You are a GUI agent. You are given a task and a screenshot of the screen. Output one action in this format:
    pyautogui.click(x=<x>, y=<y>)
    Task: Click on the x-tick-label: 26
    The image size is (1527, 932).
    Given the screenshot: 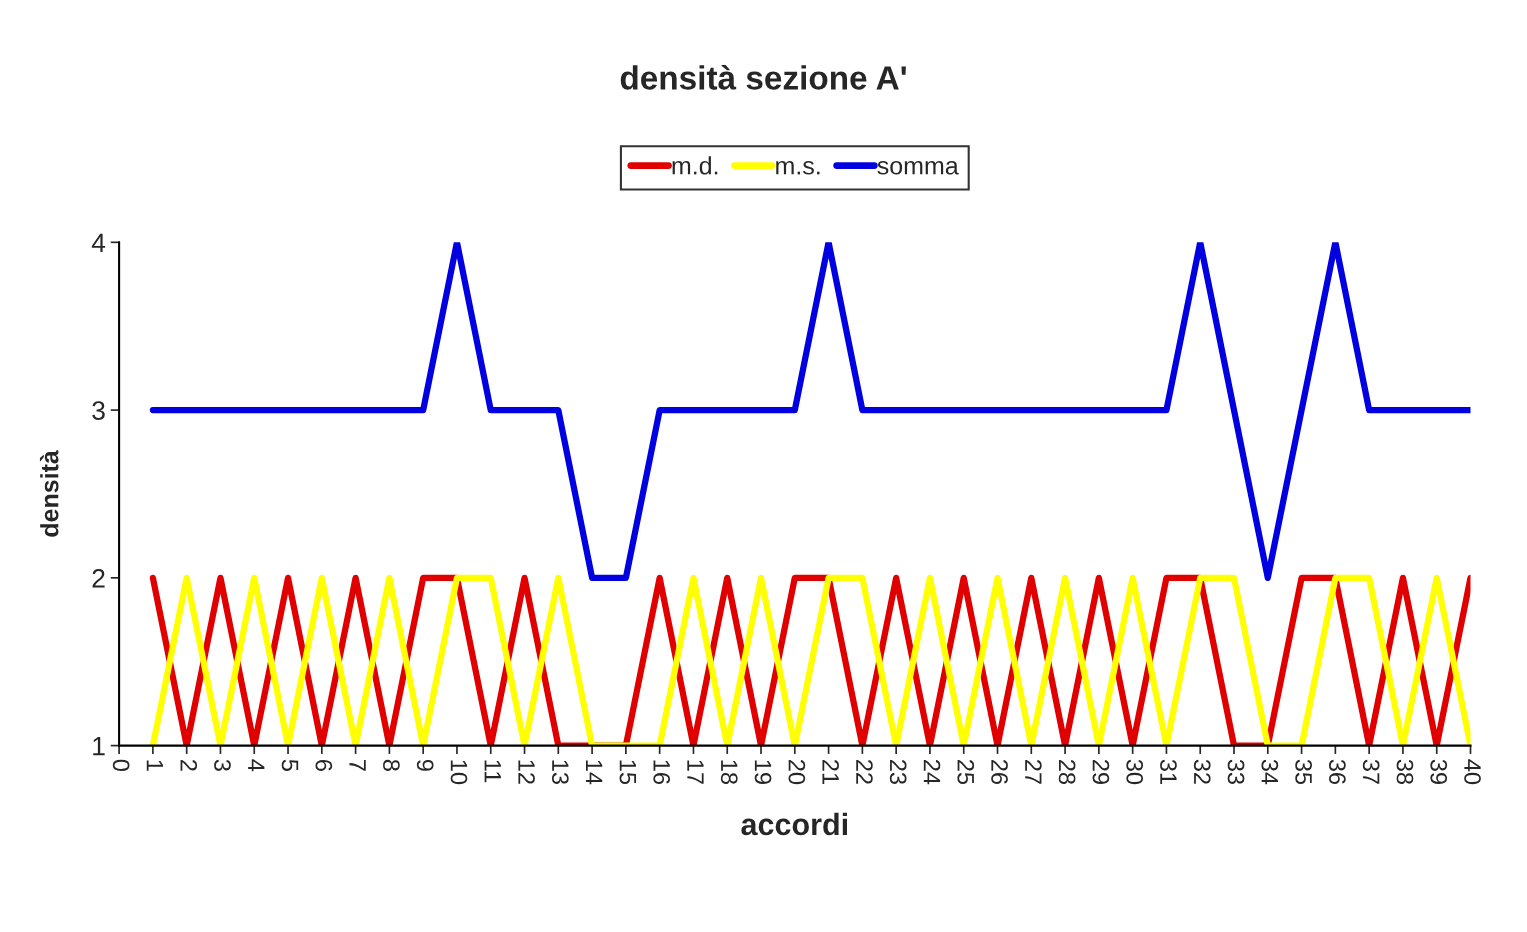 What is the action you would take?
    pyautogui.click(x=999, y=772)
    